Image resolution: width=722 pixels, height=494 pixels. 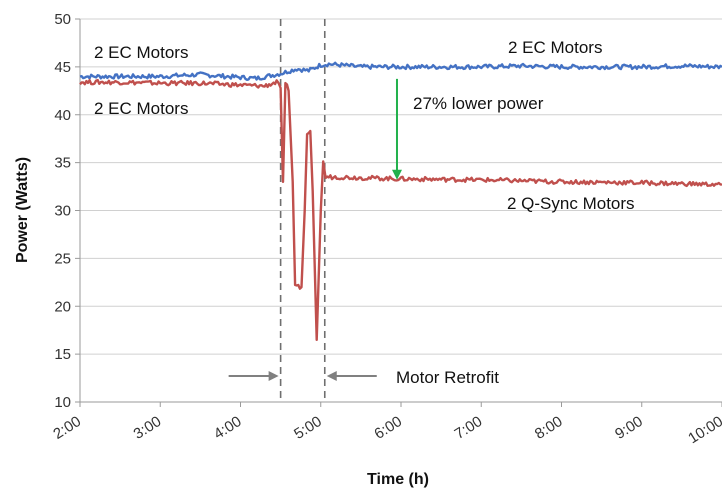 I want to click on y-tick-label: 45, so click(x=62, y=67).